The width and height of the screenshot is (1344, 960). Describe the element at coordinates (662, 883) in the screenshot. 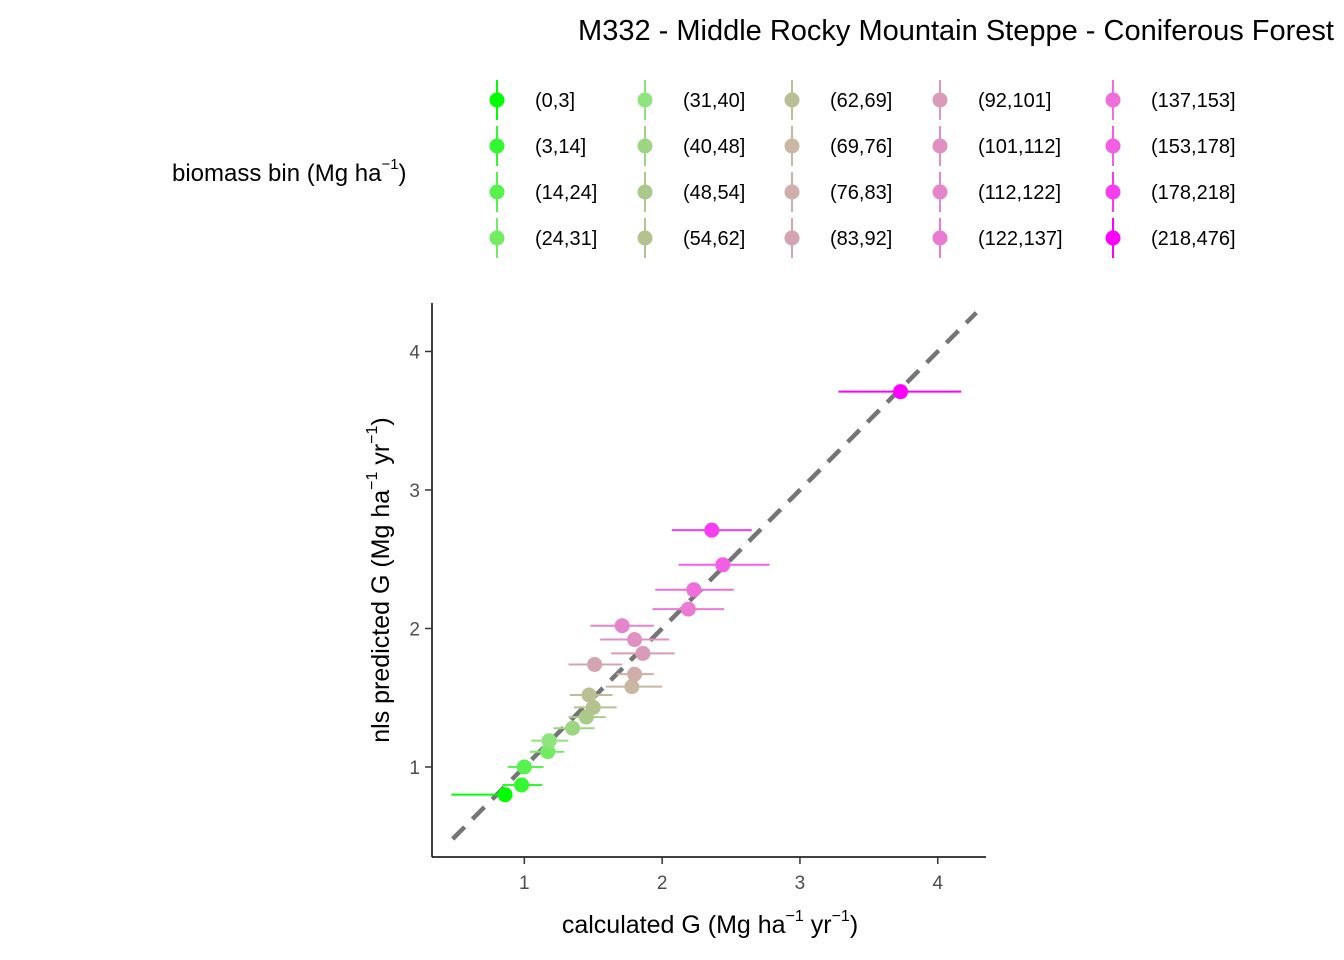

I see `x-tick-label: 2` at that location.